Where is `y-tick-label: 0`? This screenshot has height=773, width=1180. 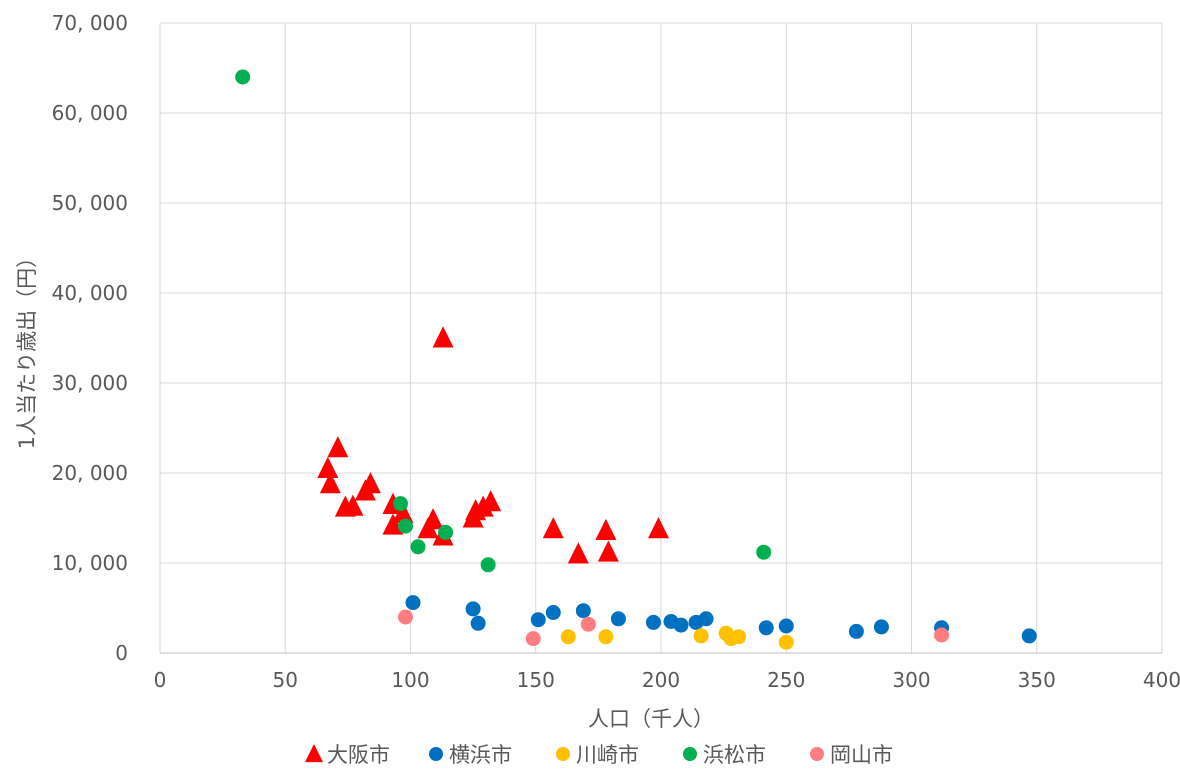
y-tick-label: 0 is located at coordinates (121, 653).